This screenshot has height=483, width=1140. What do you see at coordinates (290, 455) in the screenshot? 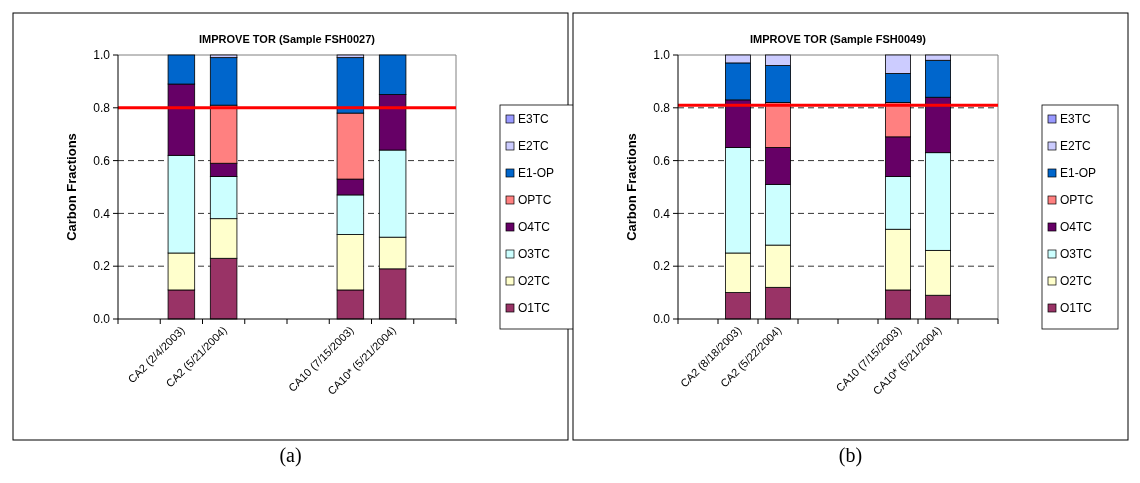
I see `text: (a)` at bounding box center [290, 455].